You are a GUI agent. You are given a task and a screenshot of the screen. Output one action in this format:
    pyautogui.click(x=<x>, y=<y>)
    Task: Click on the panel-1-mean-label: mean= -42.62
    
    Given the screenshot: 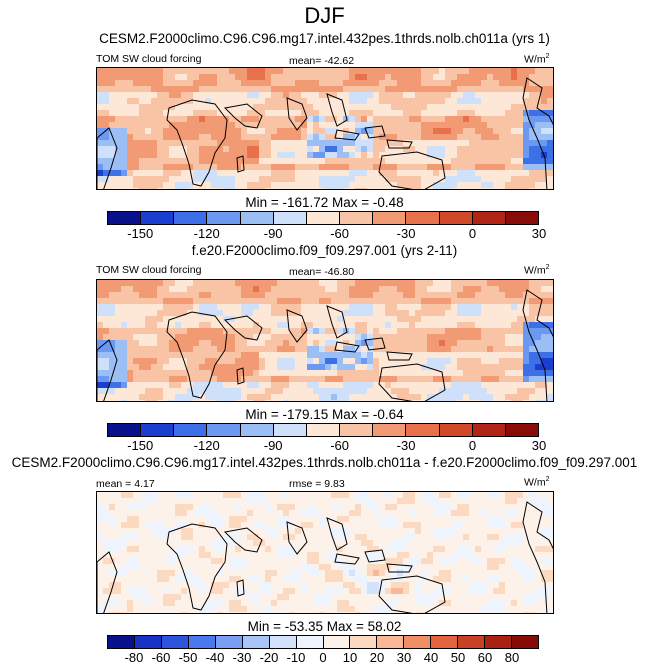 What is the action you would take?
    pyautogui.click(x=322, y=61)
    